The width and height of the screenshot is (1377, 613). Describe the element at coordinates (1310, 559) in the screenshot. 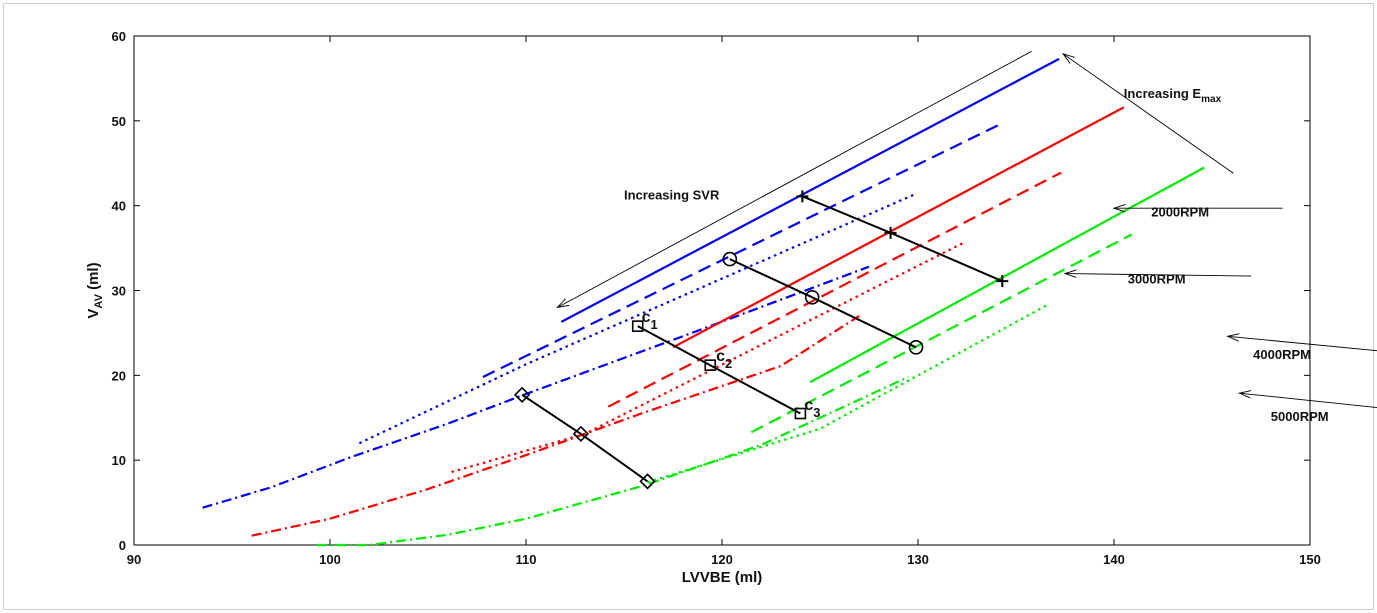

I see `x-tick-label: 150` at that location.